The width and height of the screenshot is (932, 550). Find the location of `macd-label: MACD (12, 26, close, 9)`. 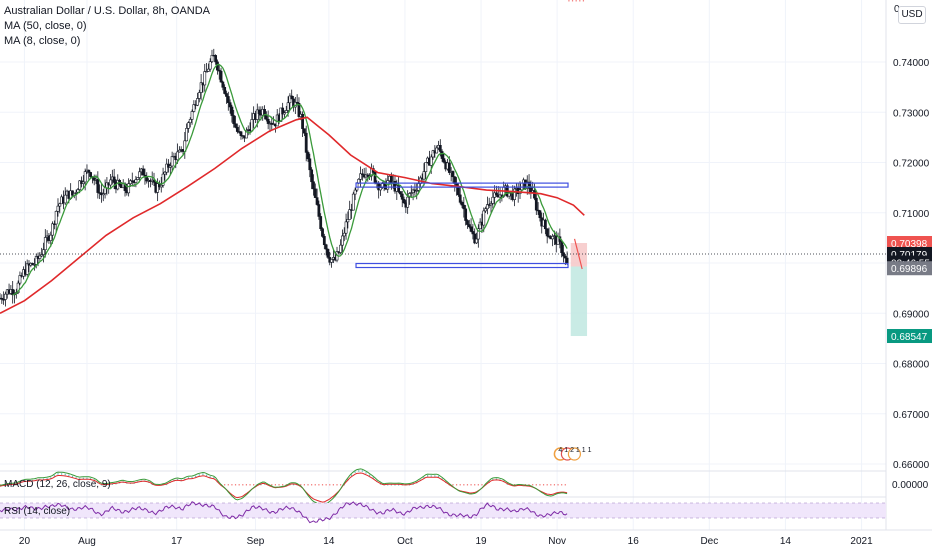

macd-label: MACD (12, 26, close, 9) is located at coordinates (57, 484).